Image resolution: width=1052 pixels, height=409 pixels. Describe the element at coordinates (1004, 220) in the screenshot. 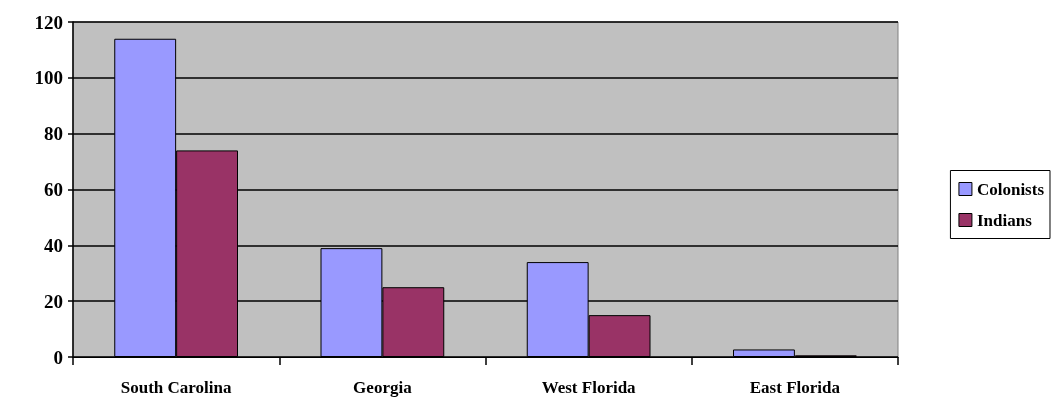

I see `legend-label: Indians` at that location.